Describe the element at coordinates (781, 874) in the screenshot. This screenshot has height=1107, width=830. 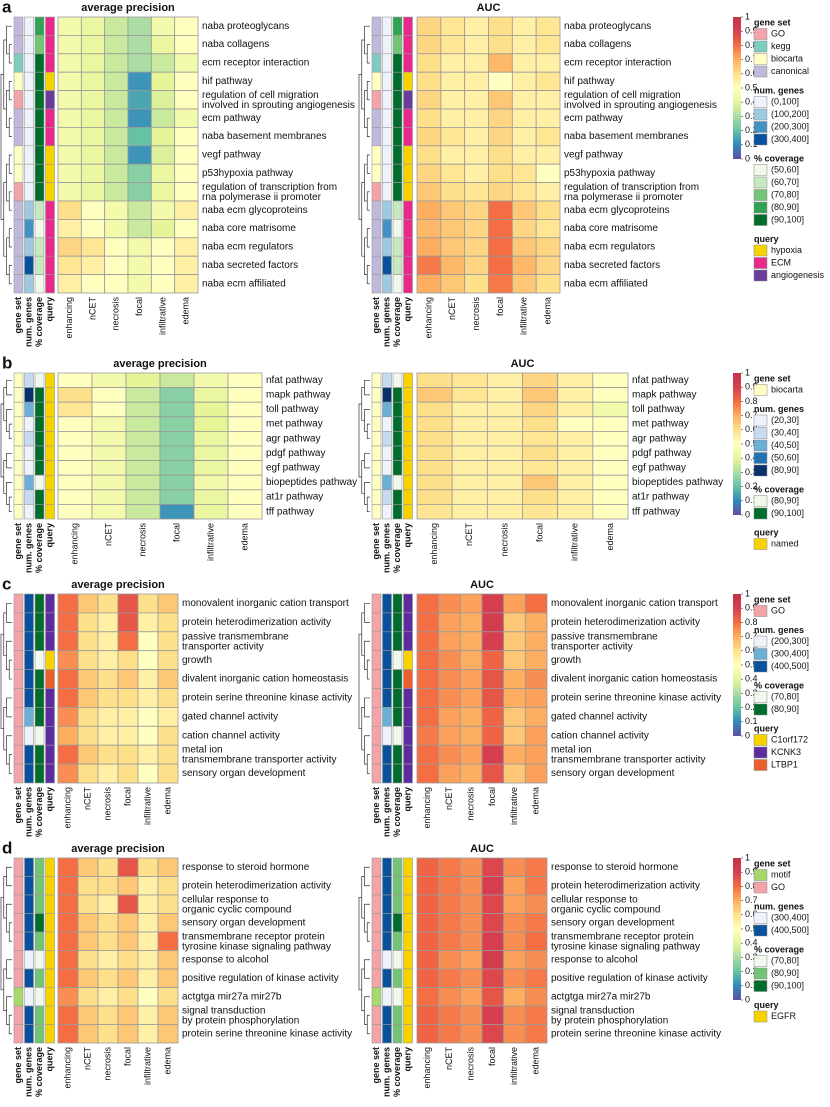
I see `legend-label: motif` at that location.